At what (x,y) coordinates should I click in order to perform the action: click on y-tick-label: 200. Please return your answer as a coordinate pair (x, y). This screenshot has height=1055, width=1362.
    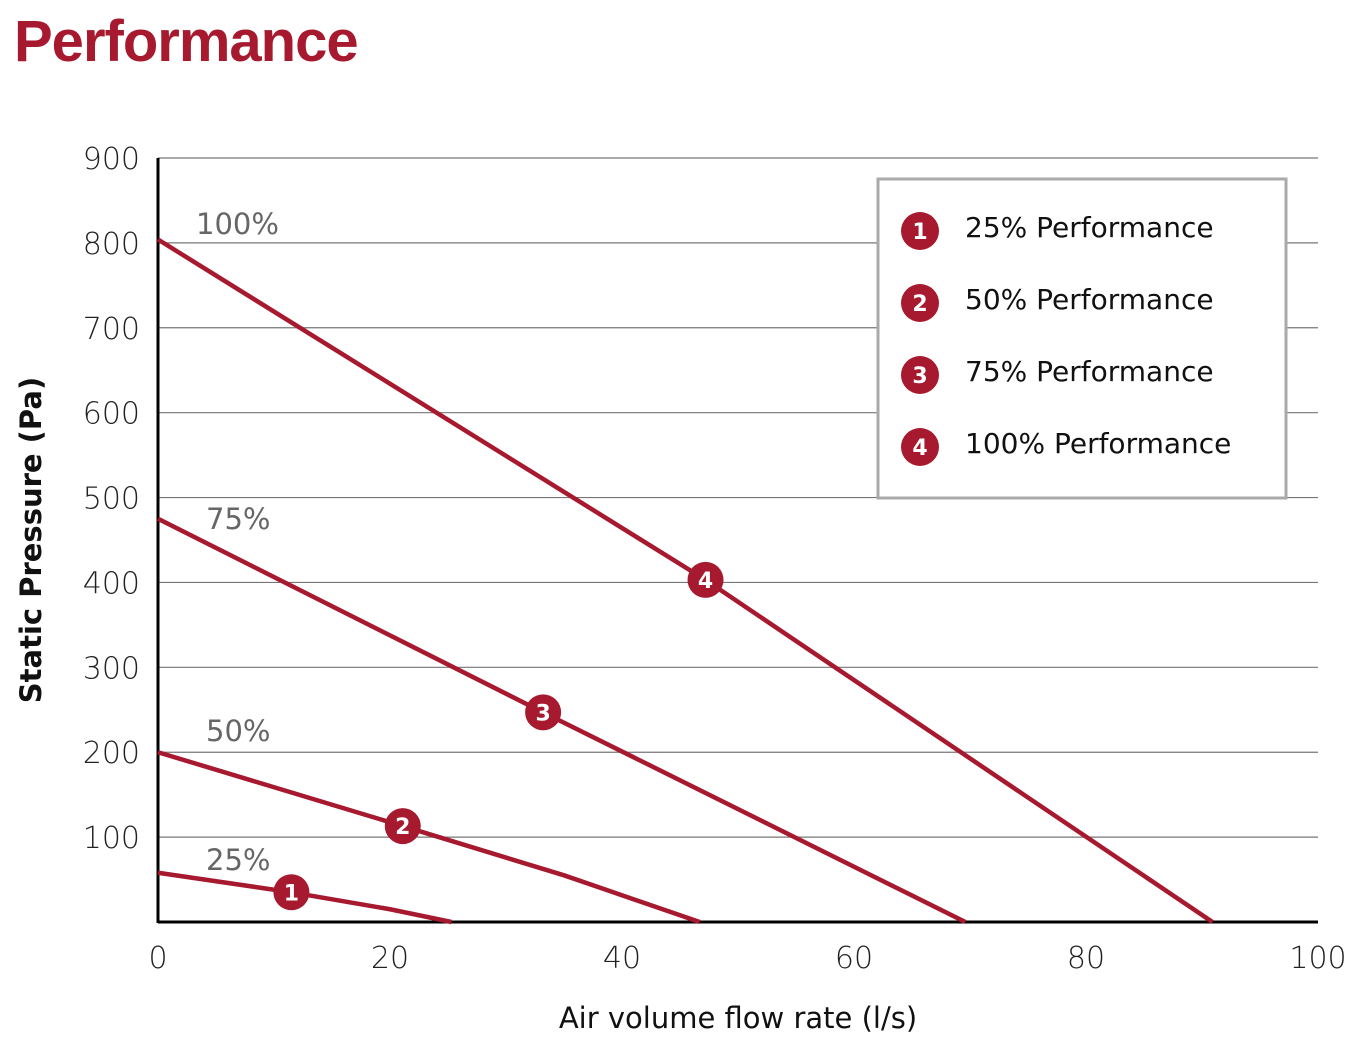
    Looking at the image, I should click on (111, 753).